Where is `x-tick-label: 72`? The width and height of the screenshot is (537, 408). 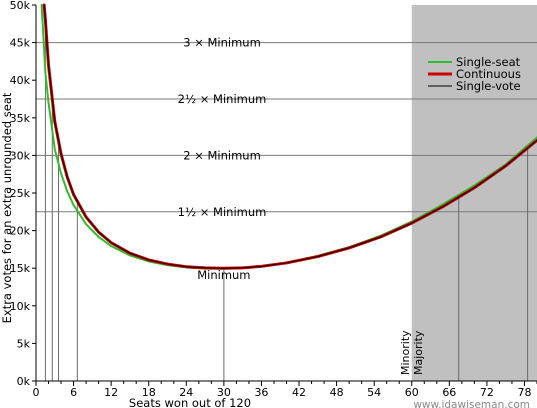
x-tick-label: 72 is located at coordinates (487, 392).